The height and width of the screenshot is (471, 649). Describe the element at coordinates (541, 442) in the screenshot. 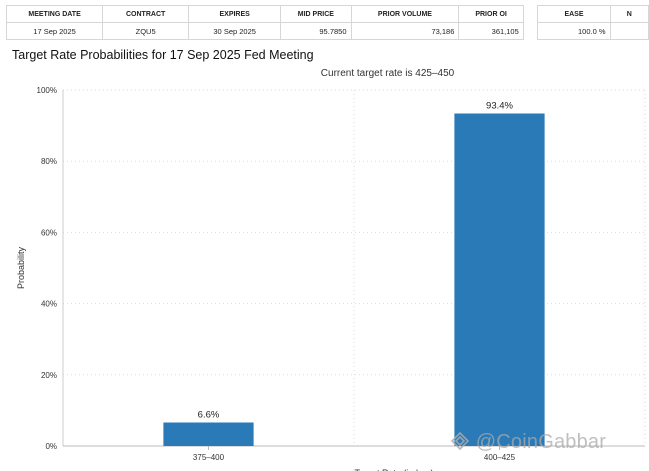

I see `watermark-text: @CoinGabbar` at that location.